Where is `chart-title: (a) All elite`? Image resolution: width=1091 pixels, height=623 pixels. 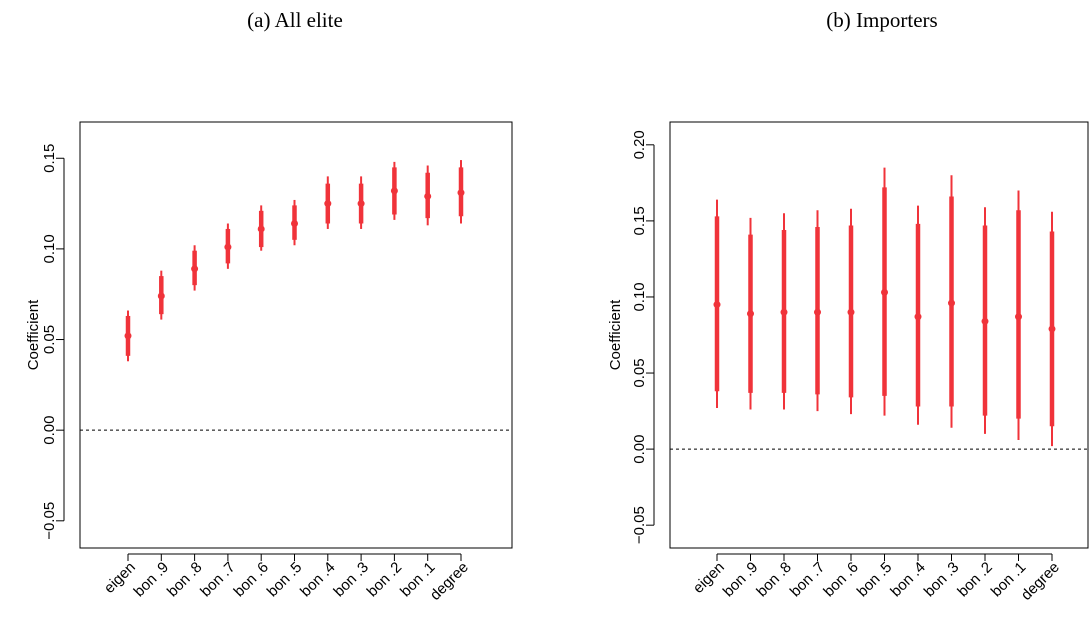 chart-title: (a) All elite is located at coordinates (295, 20).